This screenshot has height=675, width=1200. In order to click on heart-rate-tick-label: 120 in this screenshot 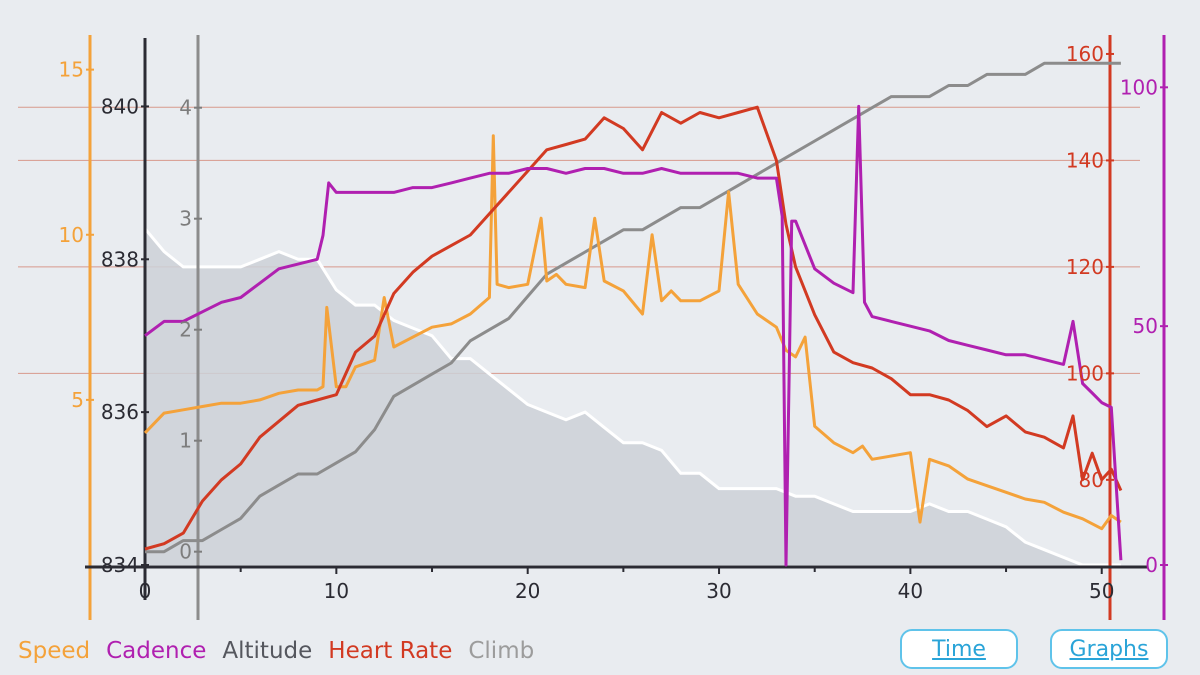, I will do `click(1085, 267)`.